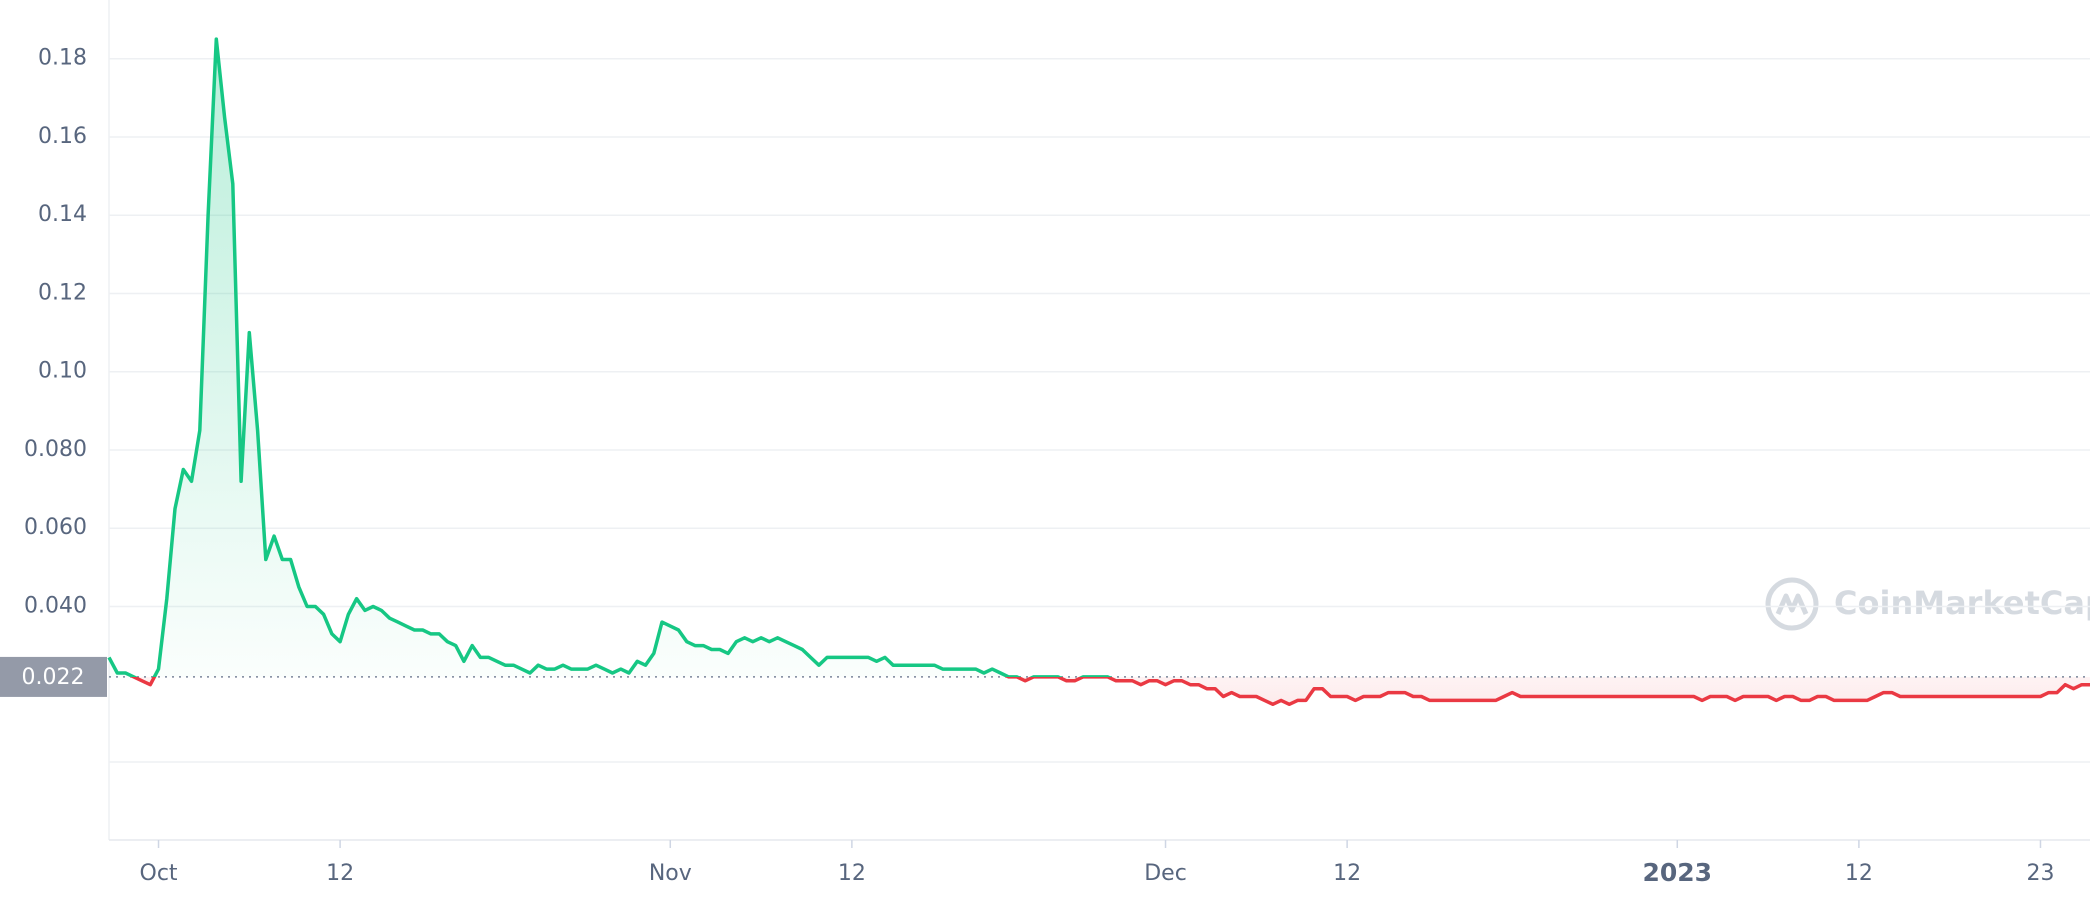  I want to click on watermark-text: CoinMarketCap, so click(1962, 603).